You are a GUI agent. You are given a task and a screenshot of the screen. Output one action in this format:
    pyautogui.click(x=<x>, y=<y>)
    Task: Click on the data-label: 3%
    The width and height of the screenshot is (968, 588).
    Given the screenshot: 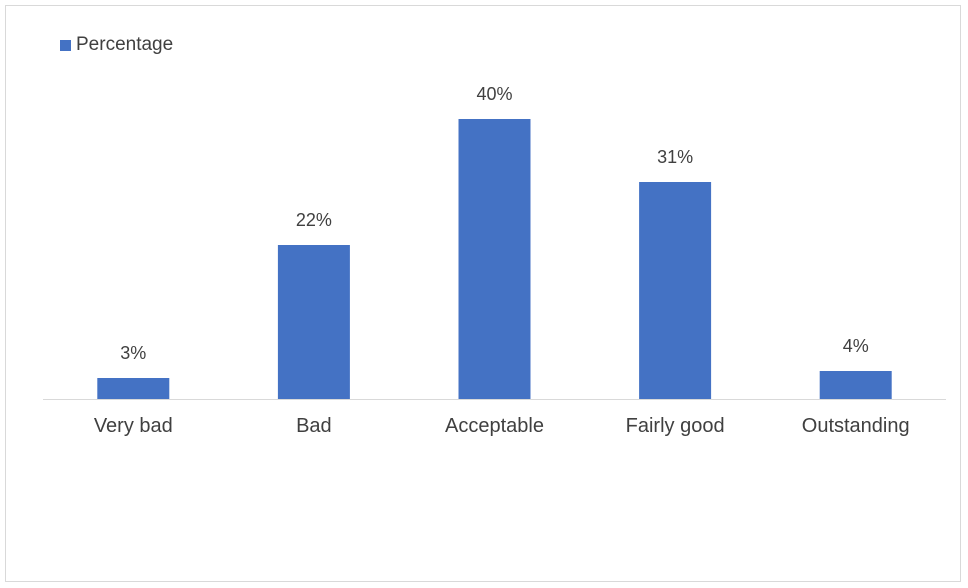 What is the action you would take?
    pyautogui.click(x=133, y=353)
    